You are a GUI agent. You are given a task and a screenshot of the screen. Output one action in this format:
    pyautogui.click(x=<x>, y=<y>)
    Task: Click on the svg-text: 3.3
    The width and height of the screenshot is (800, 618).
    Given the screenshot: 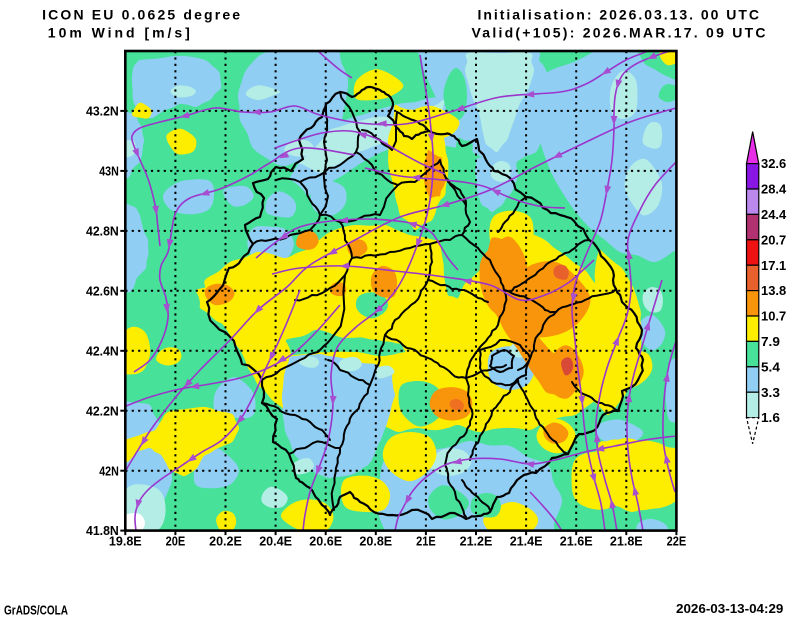 What is the action you would take?
    pyautogui.click(x=770, y=392)
    